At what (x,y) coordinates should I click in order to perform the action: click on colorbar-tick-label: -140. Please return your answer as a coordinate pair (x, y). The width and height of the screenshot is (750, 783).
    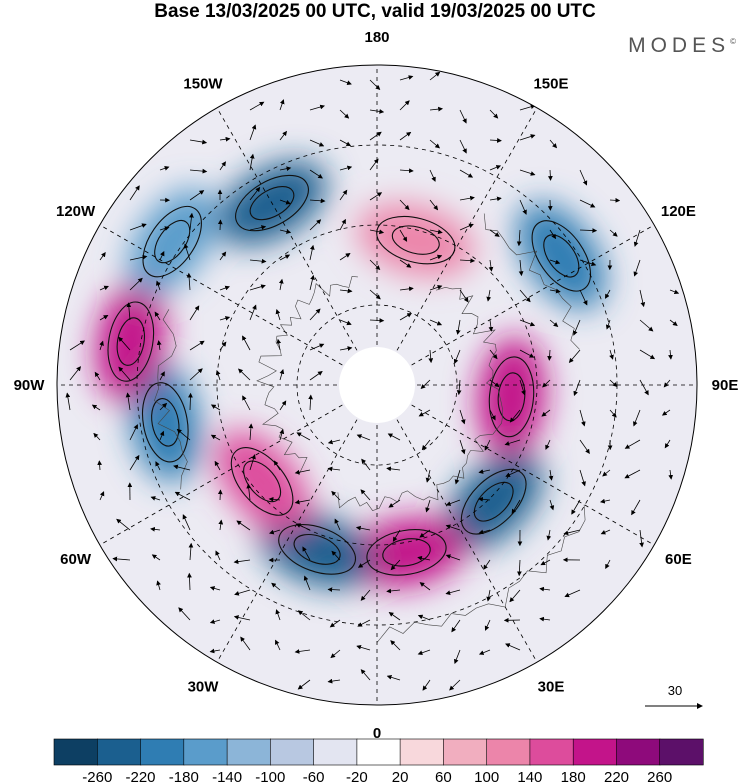
    Looking at the image, I should click on (227, 776).